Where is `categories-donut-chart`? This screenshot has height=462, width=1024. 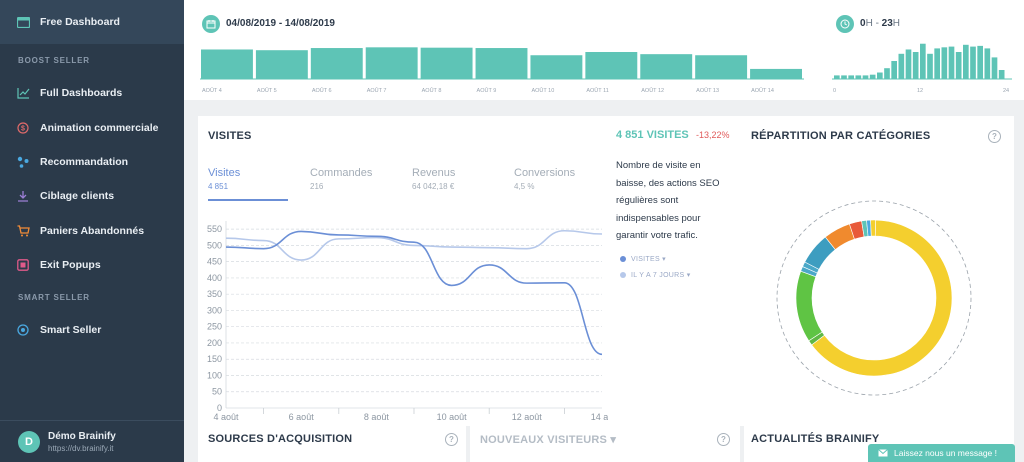 categories-donut-chart is located at coordinates (874, 298).